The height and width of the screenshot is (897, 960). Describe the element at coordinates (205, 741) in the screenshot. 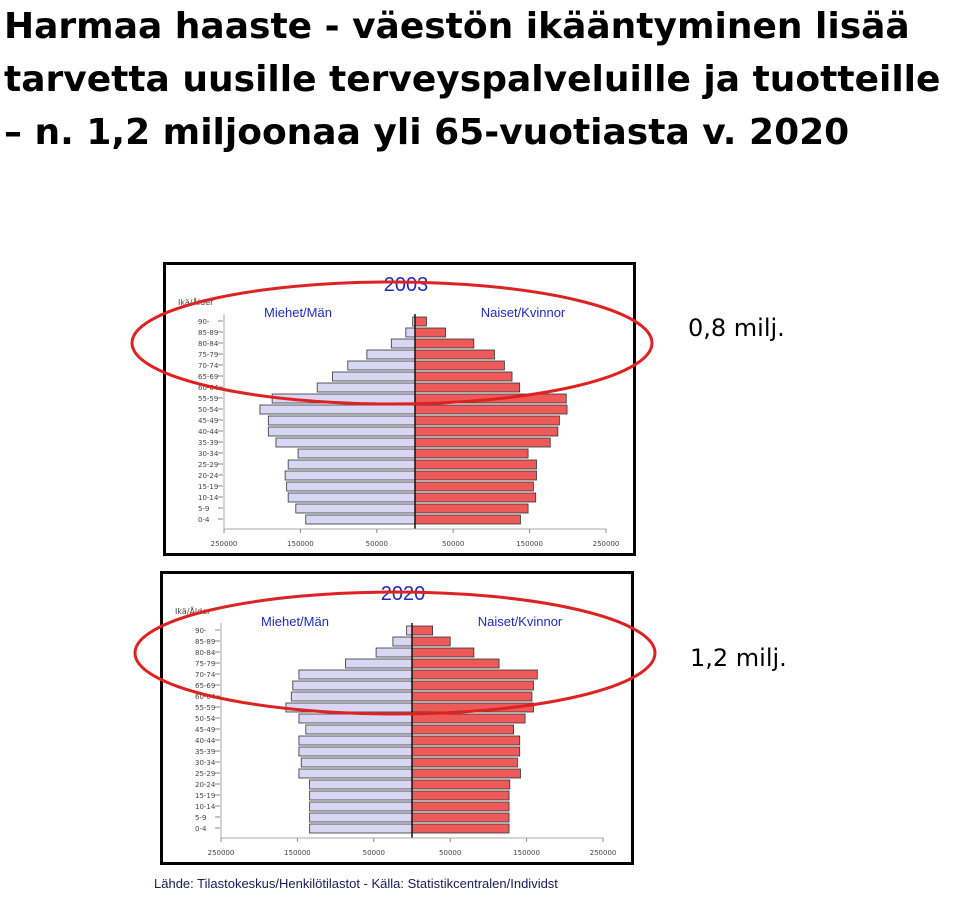

I see `age-label-2020-10: 40-44` at that location.